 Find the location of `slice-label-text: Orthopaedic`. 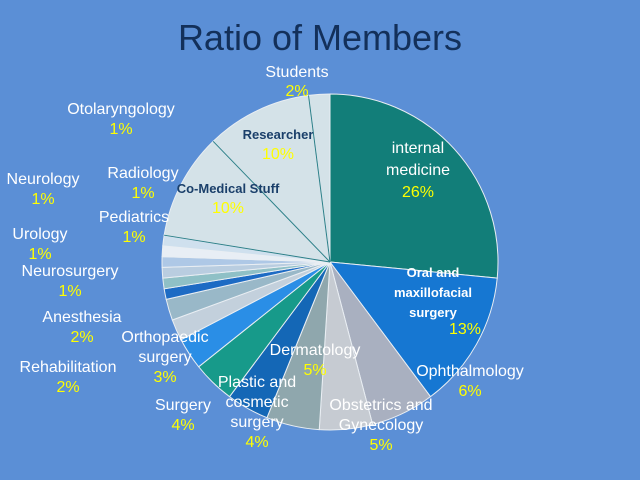

slice-label-text: Orthopaedic is located at coordinates (164, 337).